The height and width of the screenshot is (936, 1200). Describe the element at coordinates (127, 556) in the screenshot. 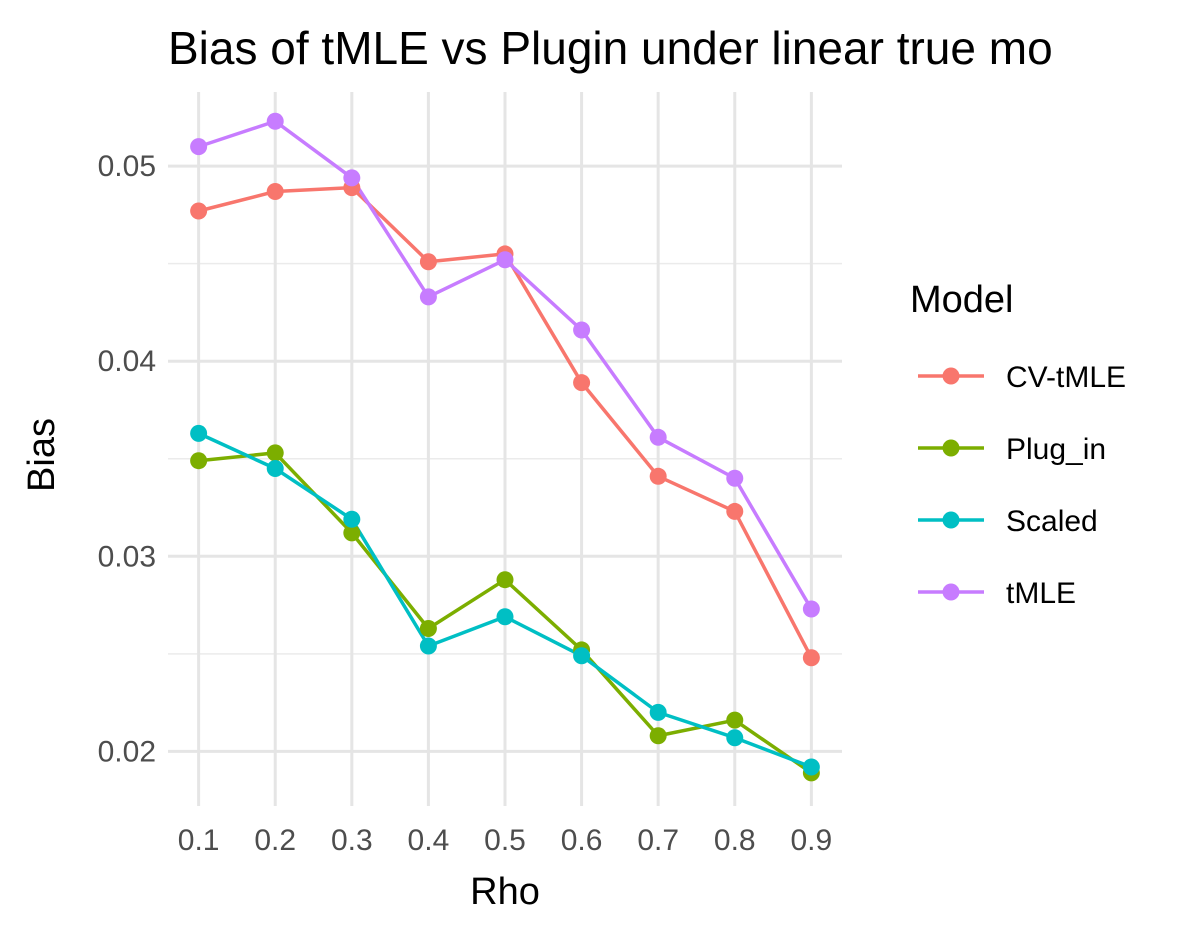

I see `y-tick-label: 0.03` at that location.